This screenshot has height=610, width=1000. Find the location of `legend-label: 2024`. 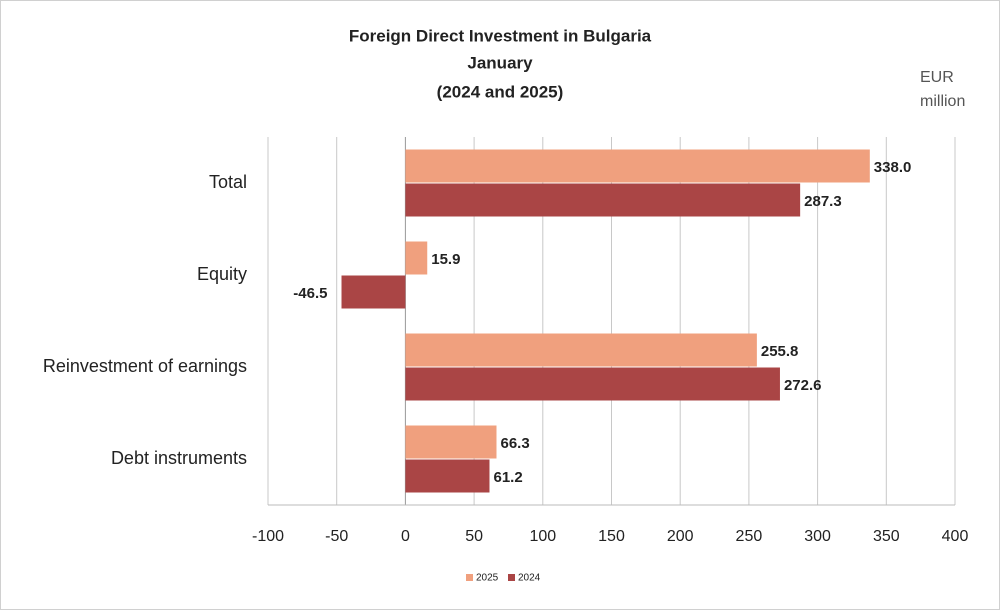

legend-label: 2024 is located at coordinates (529, 578).